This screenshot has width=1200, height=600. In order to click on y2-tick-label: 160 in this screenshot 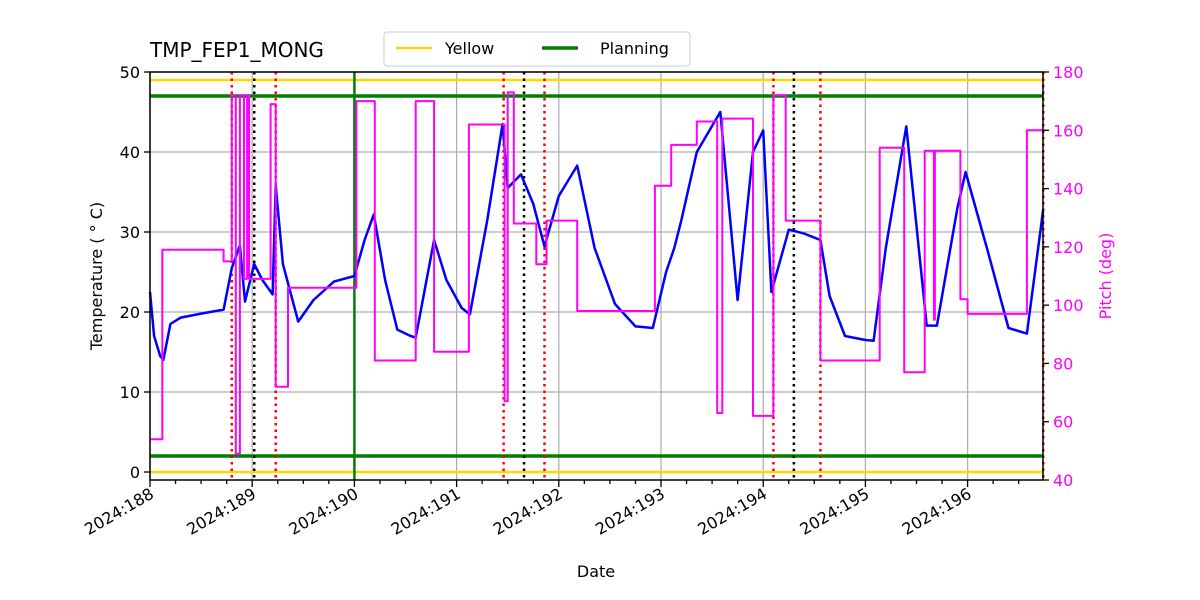, I will do `click(1068, 130)`.